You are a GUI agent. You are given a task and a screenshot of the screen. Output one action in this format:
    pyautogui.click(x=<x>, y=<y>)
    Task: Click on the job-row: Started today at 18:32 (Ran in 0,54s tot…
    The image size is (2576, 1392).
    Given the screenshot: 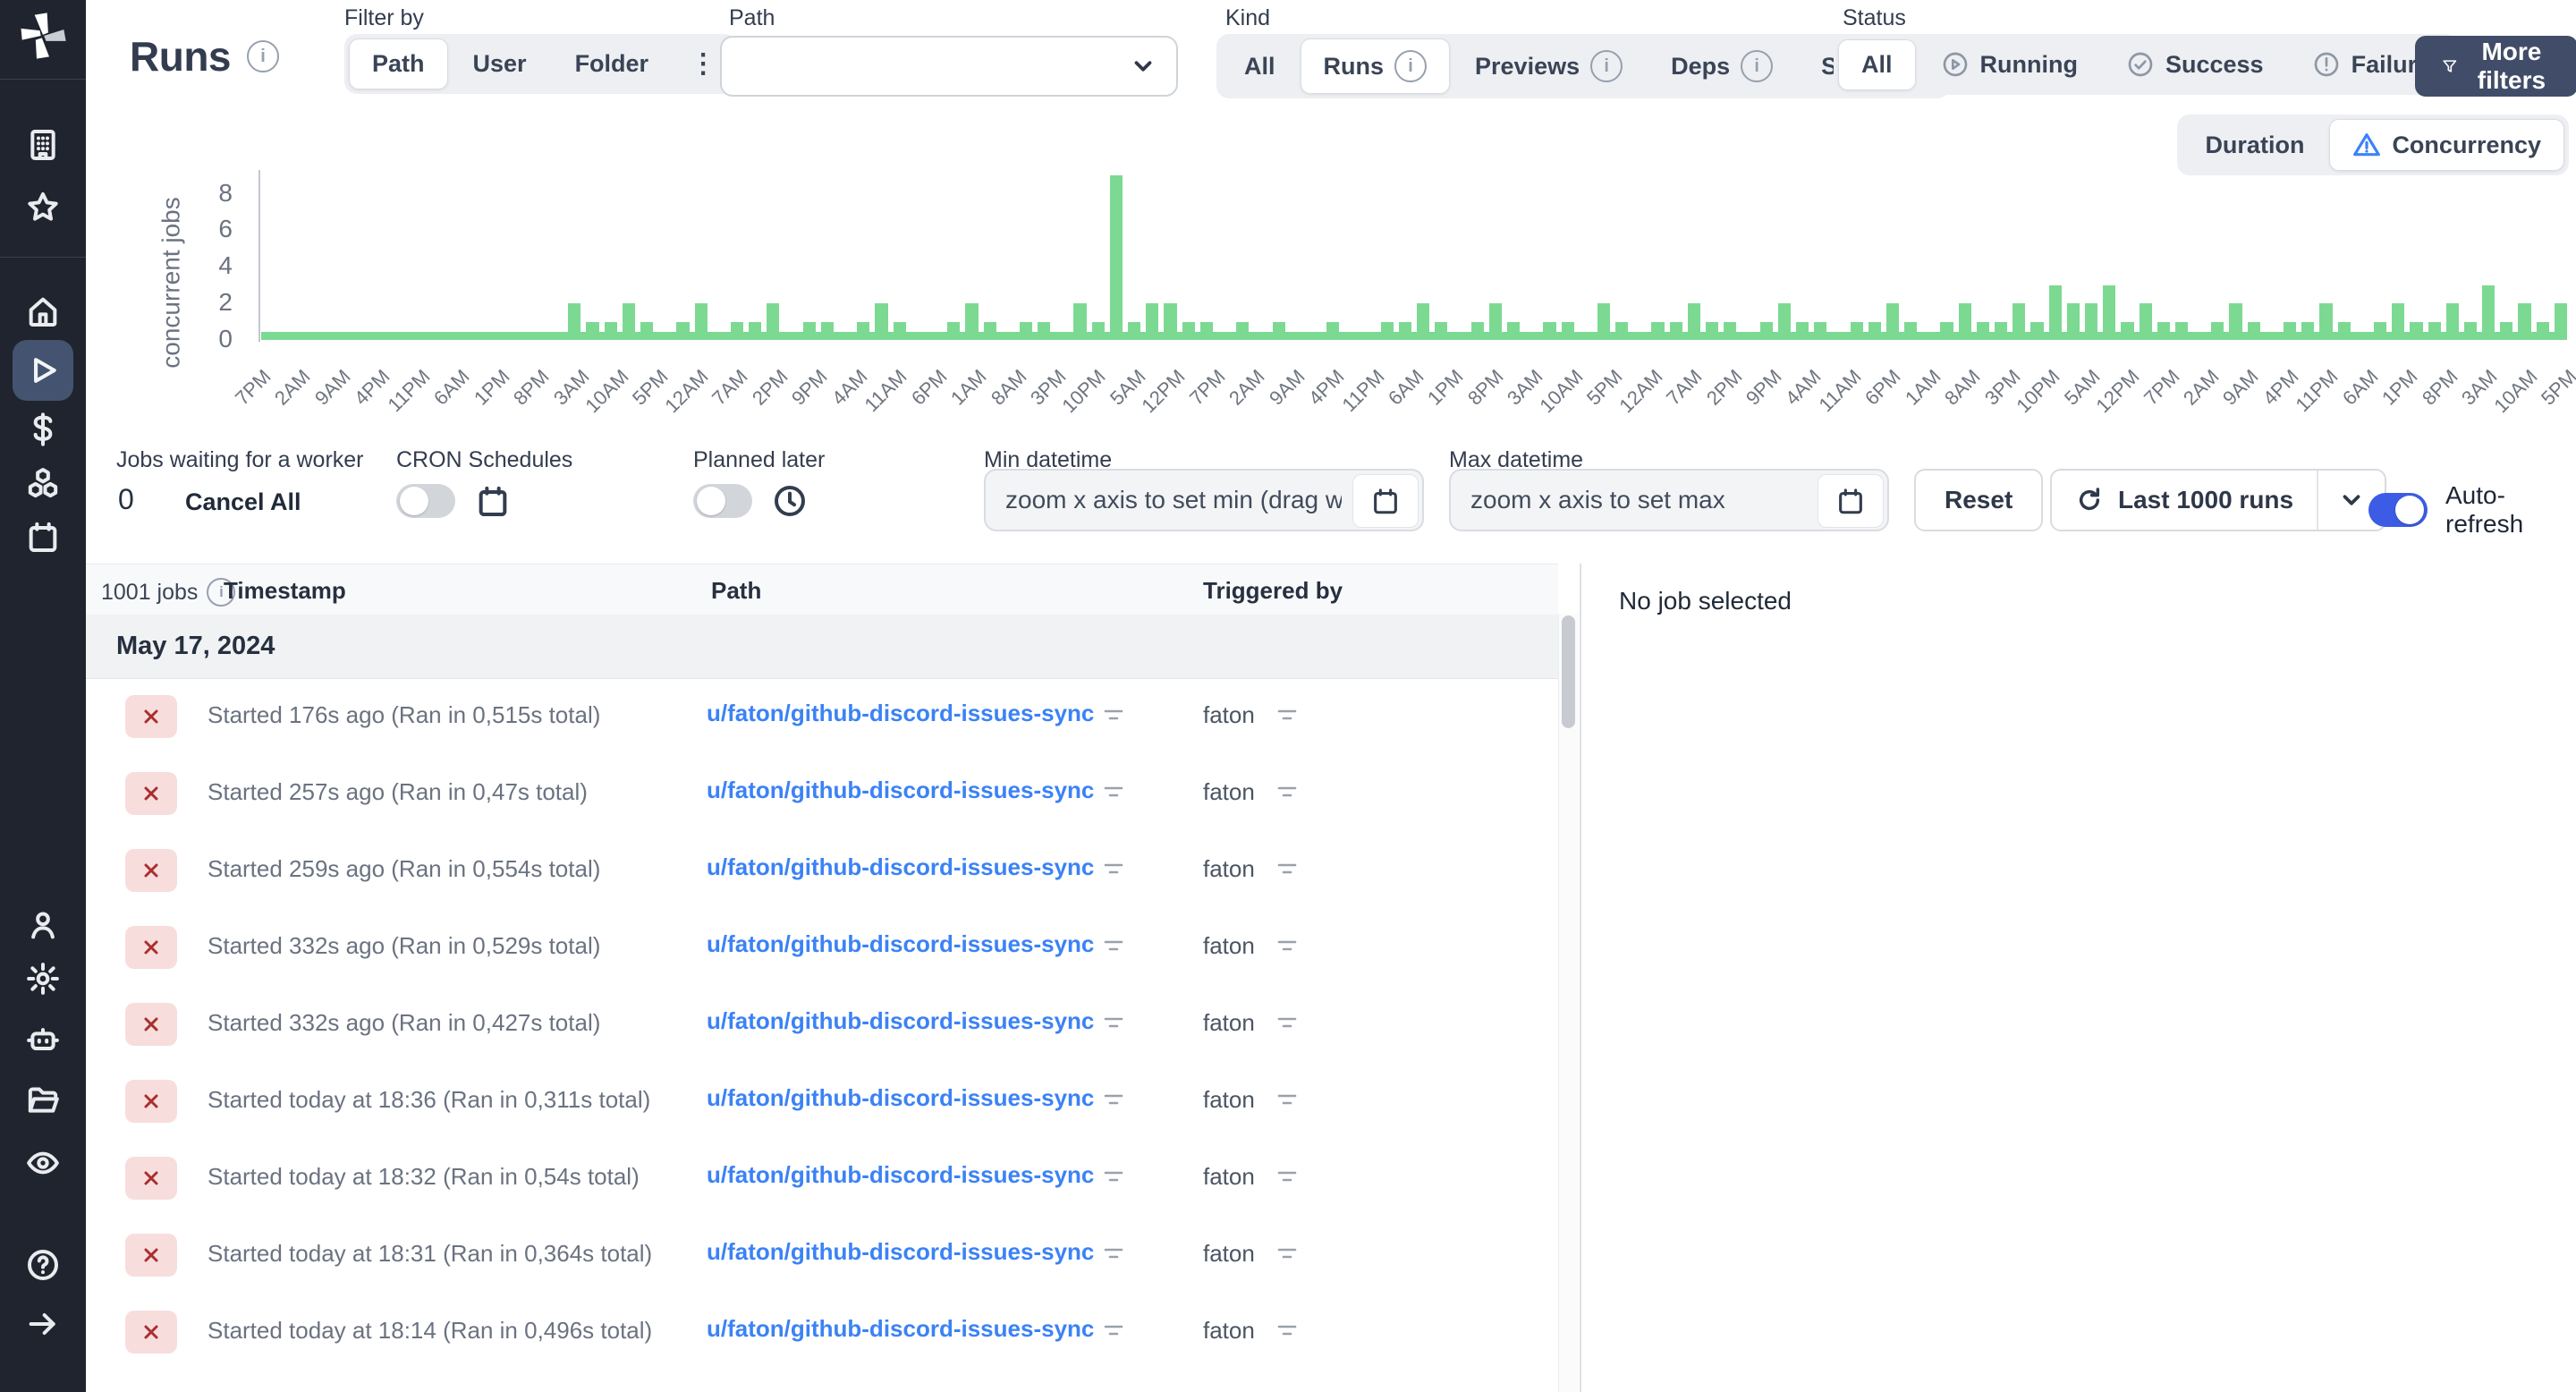 What is the action you would take?
    pyautogui.click(x=822, y=1178)
    